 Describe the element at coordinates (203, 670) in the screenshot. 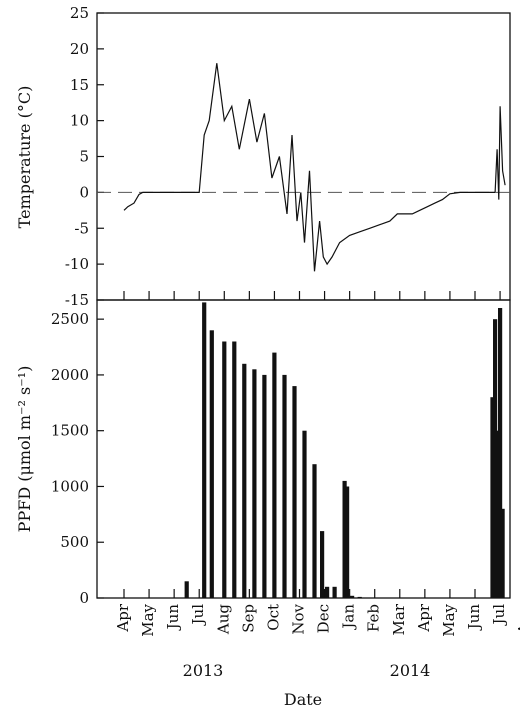

I see `year-label-2013: 2013` at that location.